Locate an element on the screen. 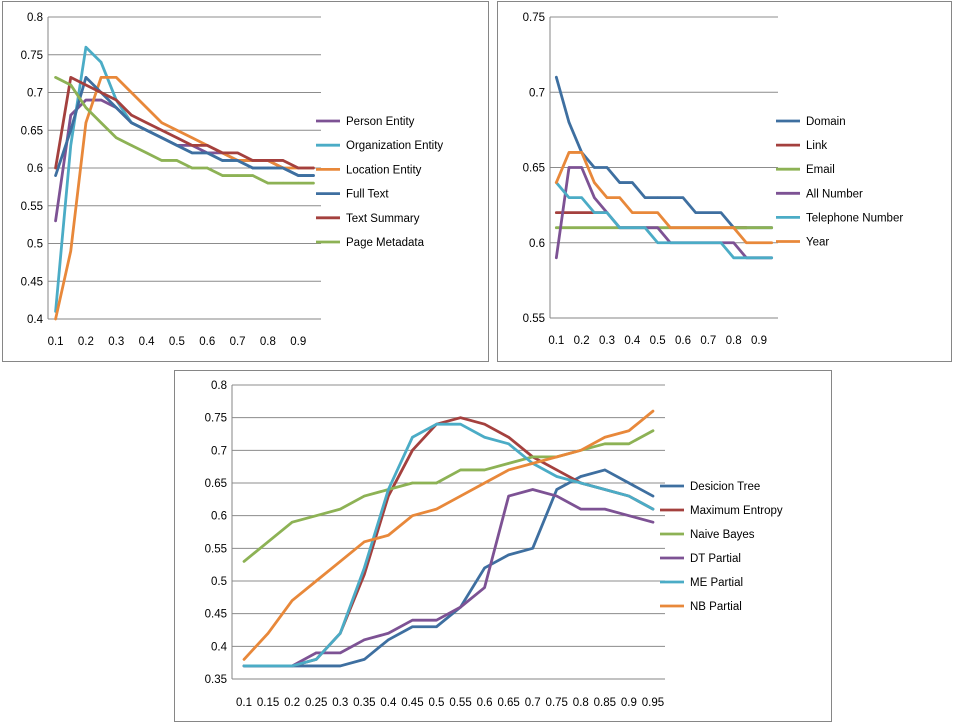 The image size is (954, 727). series-line-desicion-tree is located at coordinates (448, 568).